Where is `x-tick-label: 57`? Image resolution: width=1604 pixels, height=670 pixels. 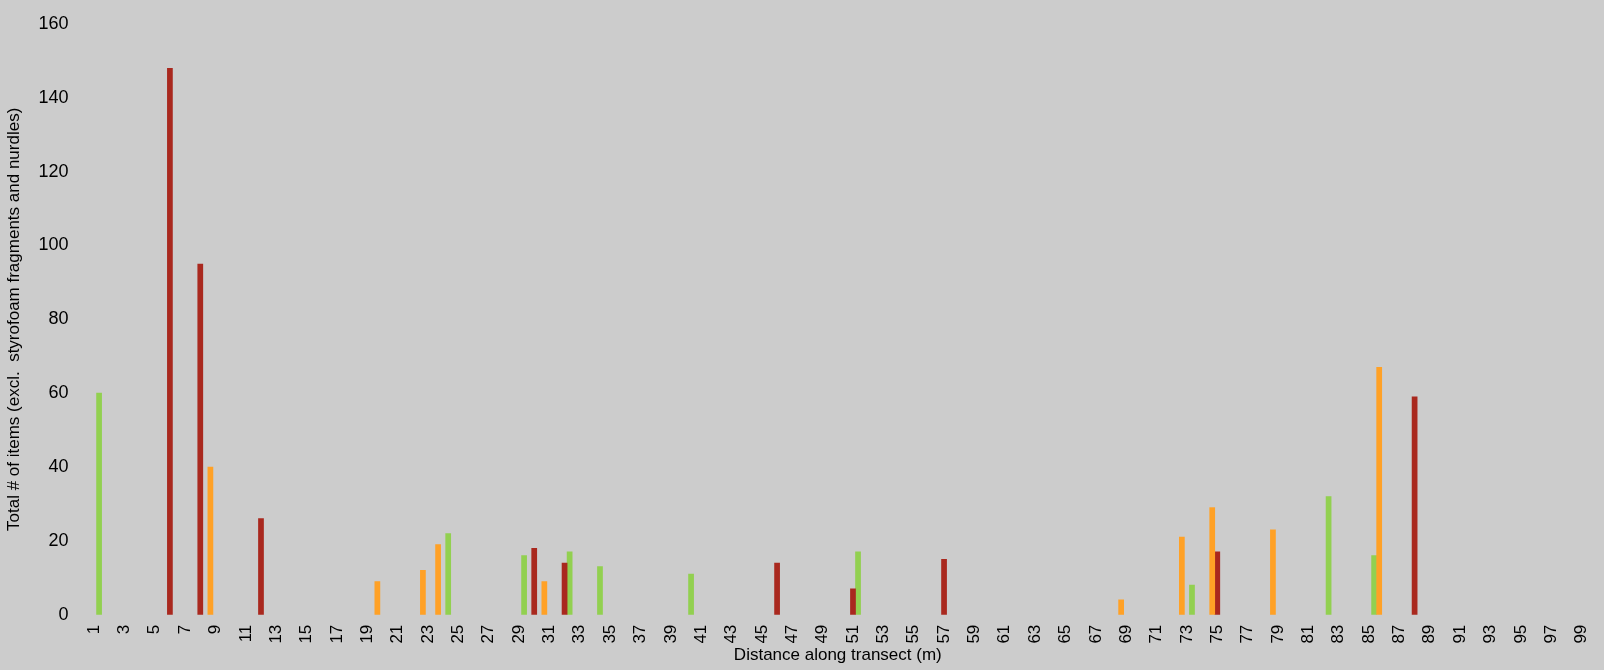 x-tick-label: 57 is located at coordinates (943, 634).